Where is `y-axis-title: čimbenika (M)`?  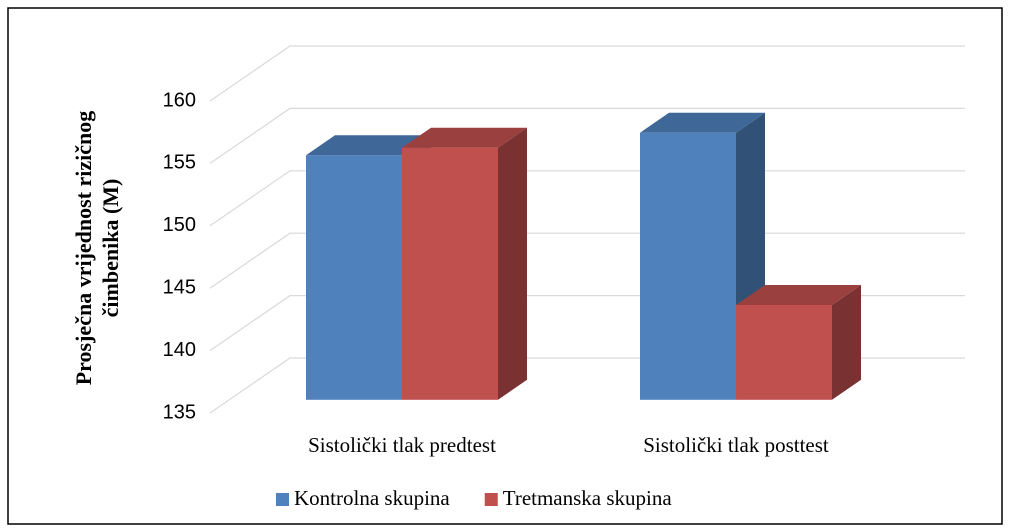 y-axis-title: čimbenika (M) is located at coordinates (110, 248).